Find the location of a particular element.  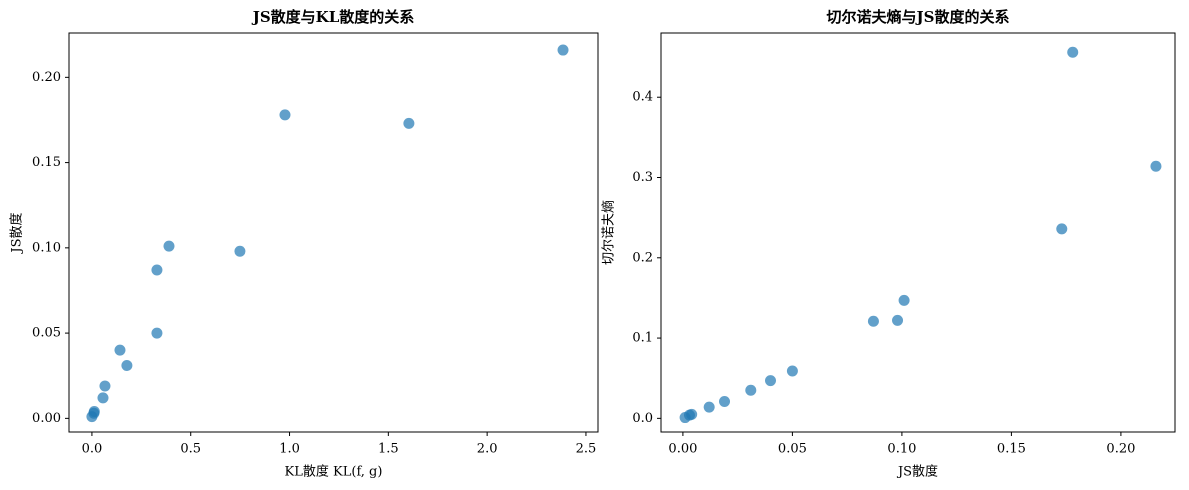

y-tick-label: 0.1 is located at coordinates (642, 338).